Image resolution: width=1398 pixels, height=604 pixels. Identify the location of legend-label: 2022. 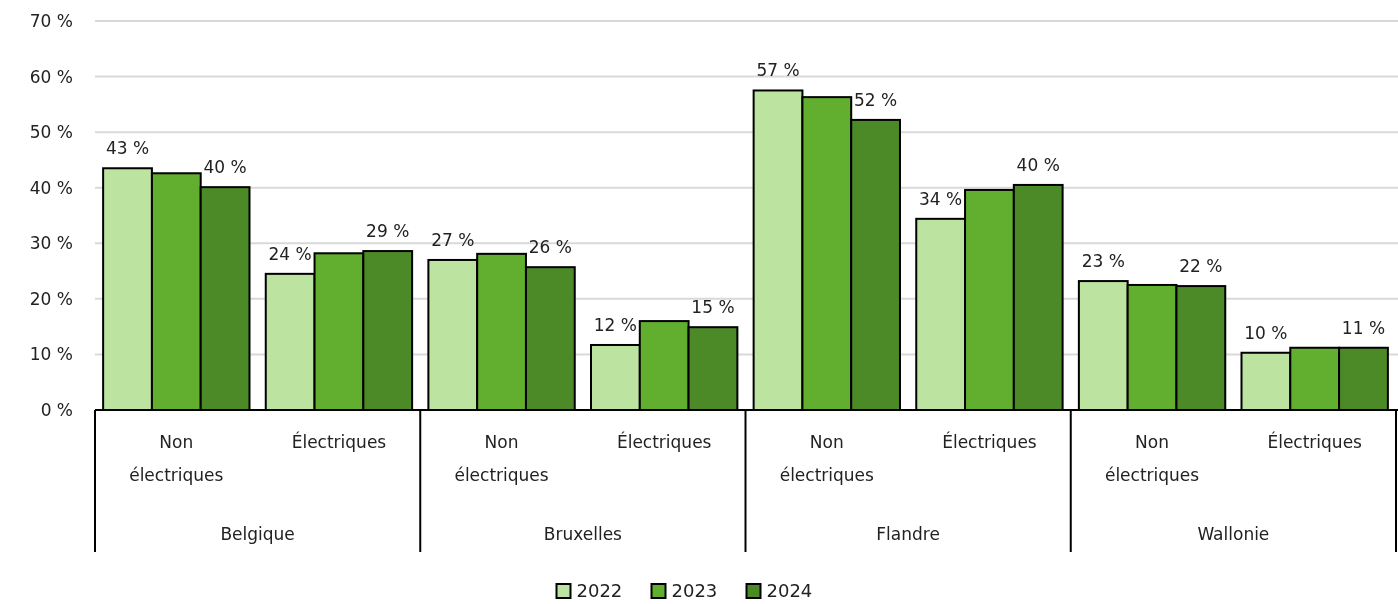
(599, 591).